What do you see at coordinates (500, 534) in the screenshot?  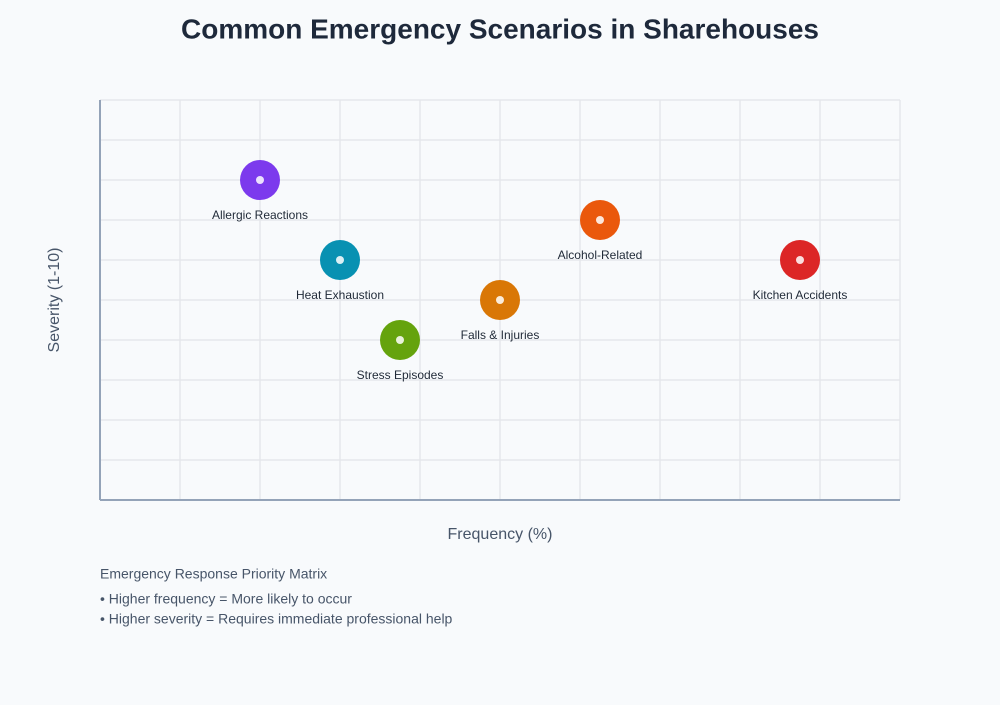 I see `x-axis-label: Frequency (%)` at bounding box center [500, 534].